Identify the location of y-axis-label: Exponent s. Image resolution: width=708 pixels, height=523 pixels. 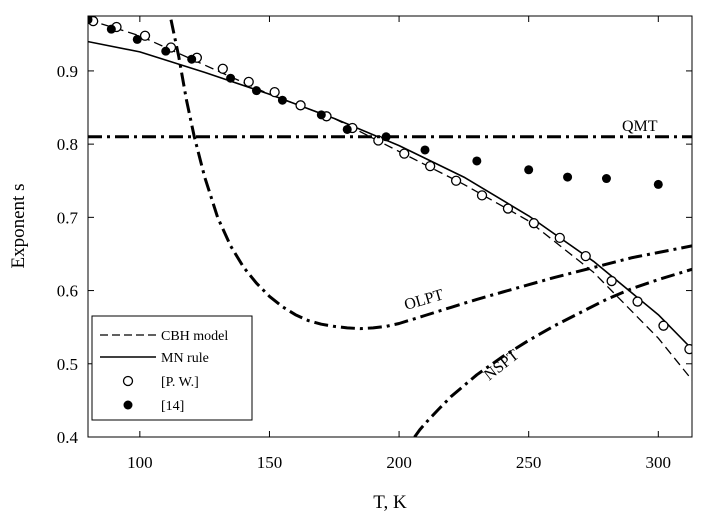
(18, 226).